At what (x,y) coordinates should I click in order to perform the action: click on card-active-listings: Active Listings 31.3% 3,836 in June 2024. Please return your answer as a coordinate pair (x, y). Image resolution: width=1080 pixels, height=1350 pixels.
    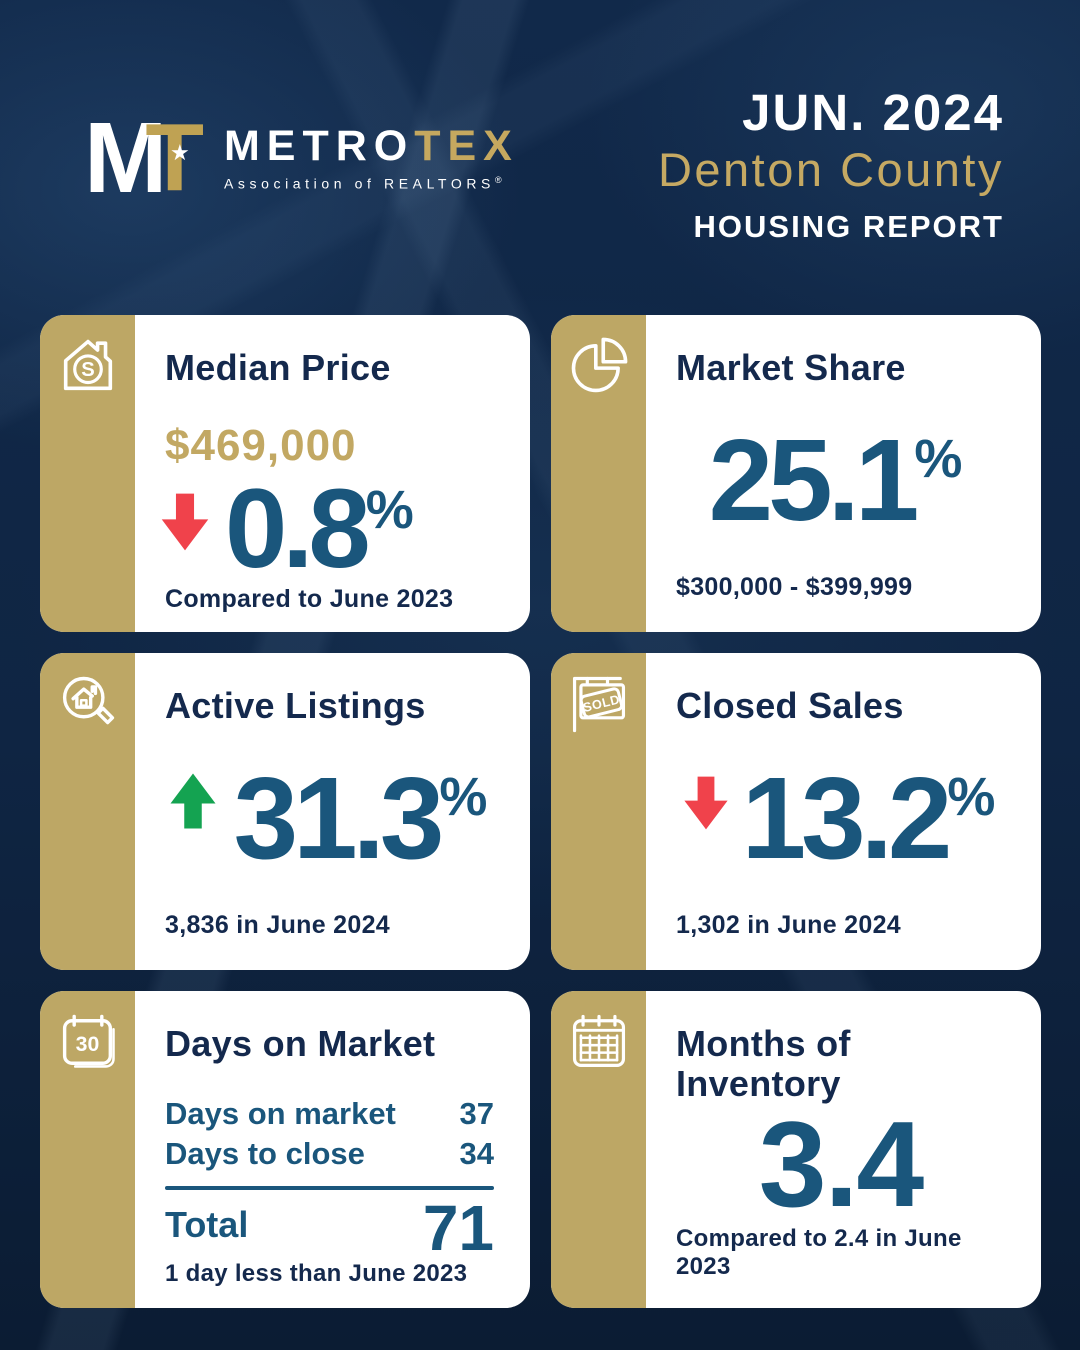
    Looking at the image, I should click on (285, 811).